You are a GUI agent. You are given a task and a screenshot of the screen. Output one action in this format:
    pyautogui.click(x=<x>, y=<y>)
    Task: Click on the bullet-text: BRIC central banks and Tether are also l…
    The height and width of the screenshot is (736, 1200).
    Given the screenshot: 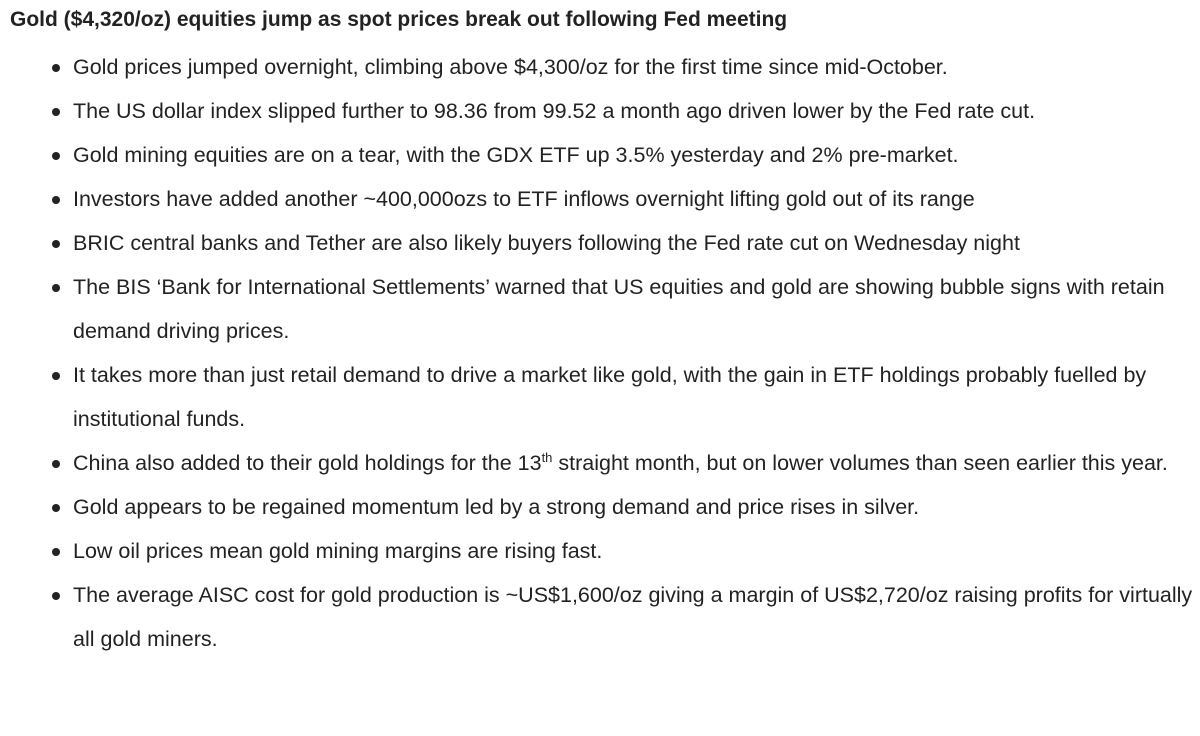 What is the action you would take?
    pyautogui.click(x=546, y=243)
    